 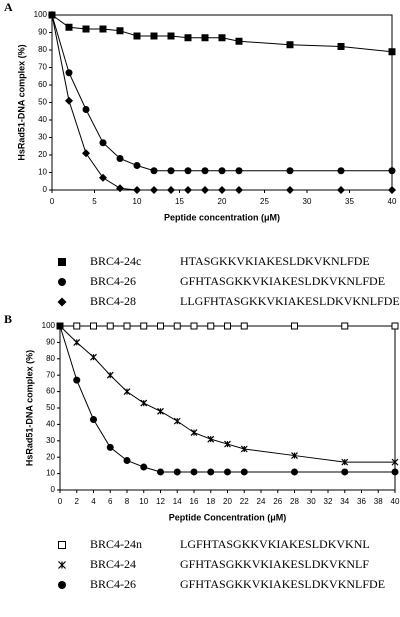 I want to click on x-tick-label: 20, so click(x=227, y=501).